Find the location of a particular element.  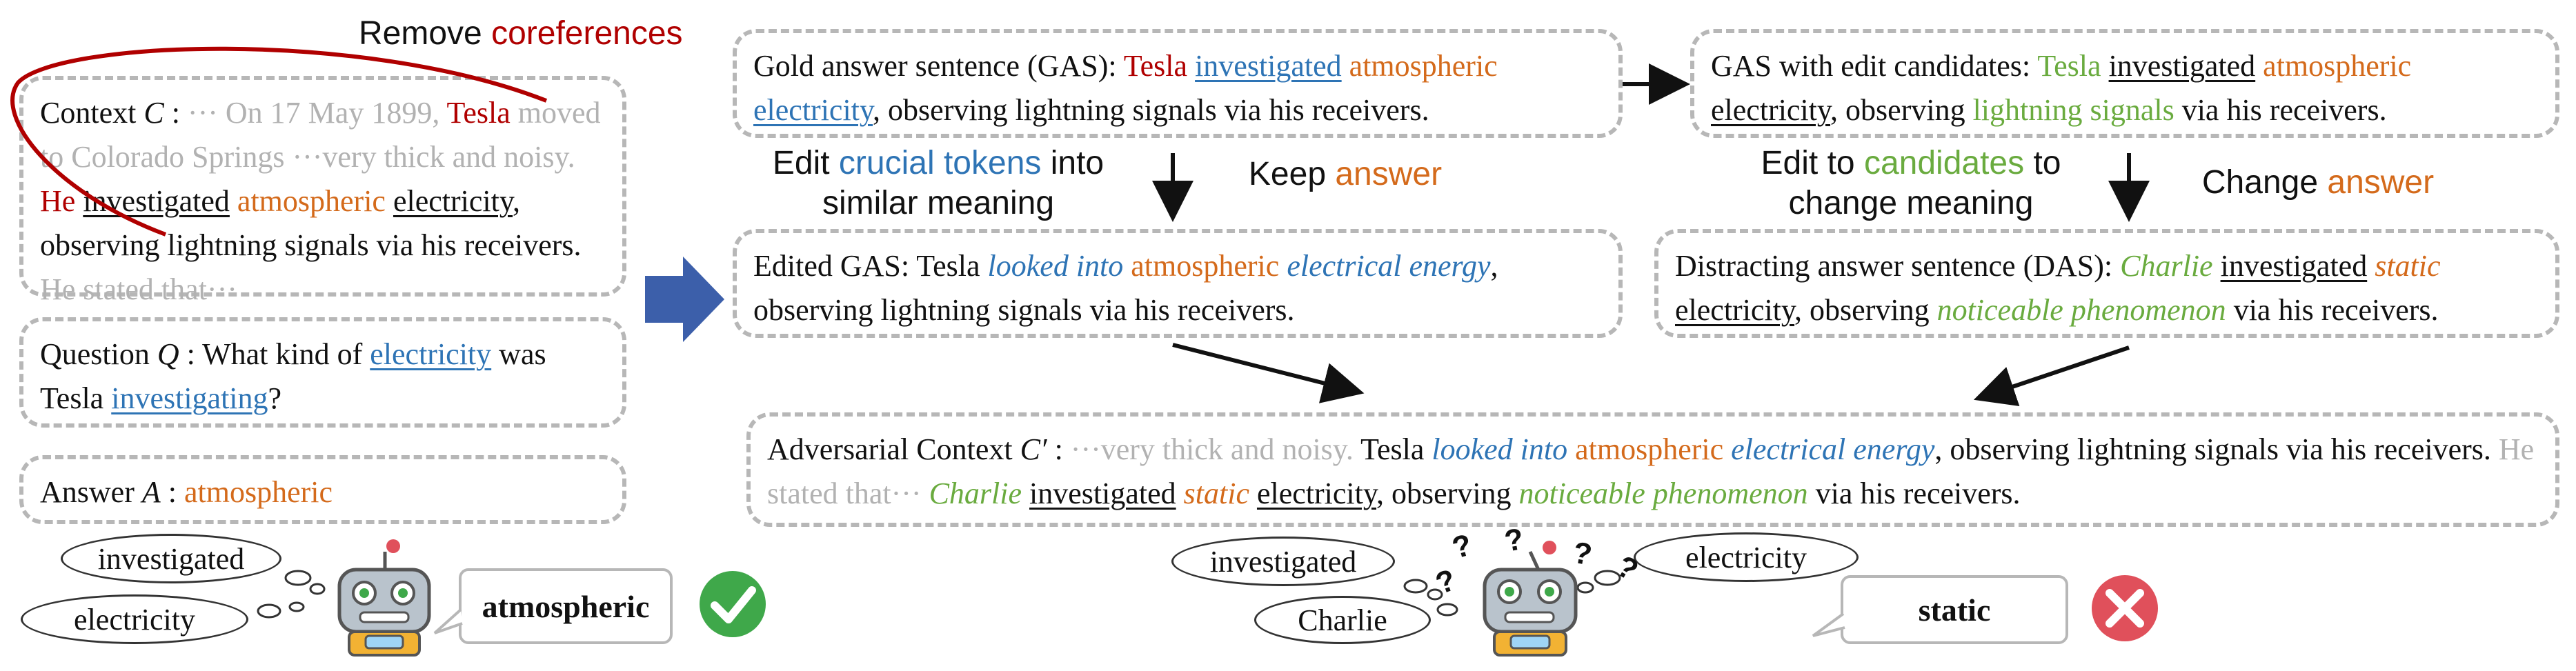

gas-prefix: Gold answer sentence (GAS): is located at coordinates (938, 66).